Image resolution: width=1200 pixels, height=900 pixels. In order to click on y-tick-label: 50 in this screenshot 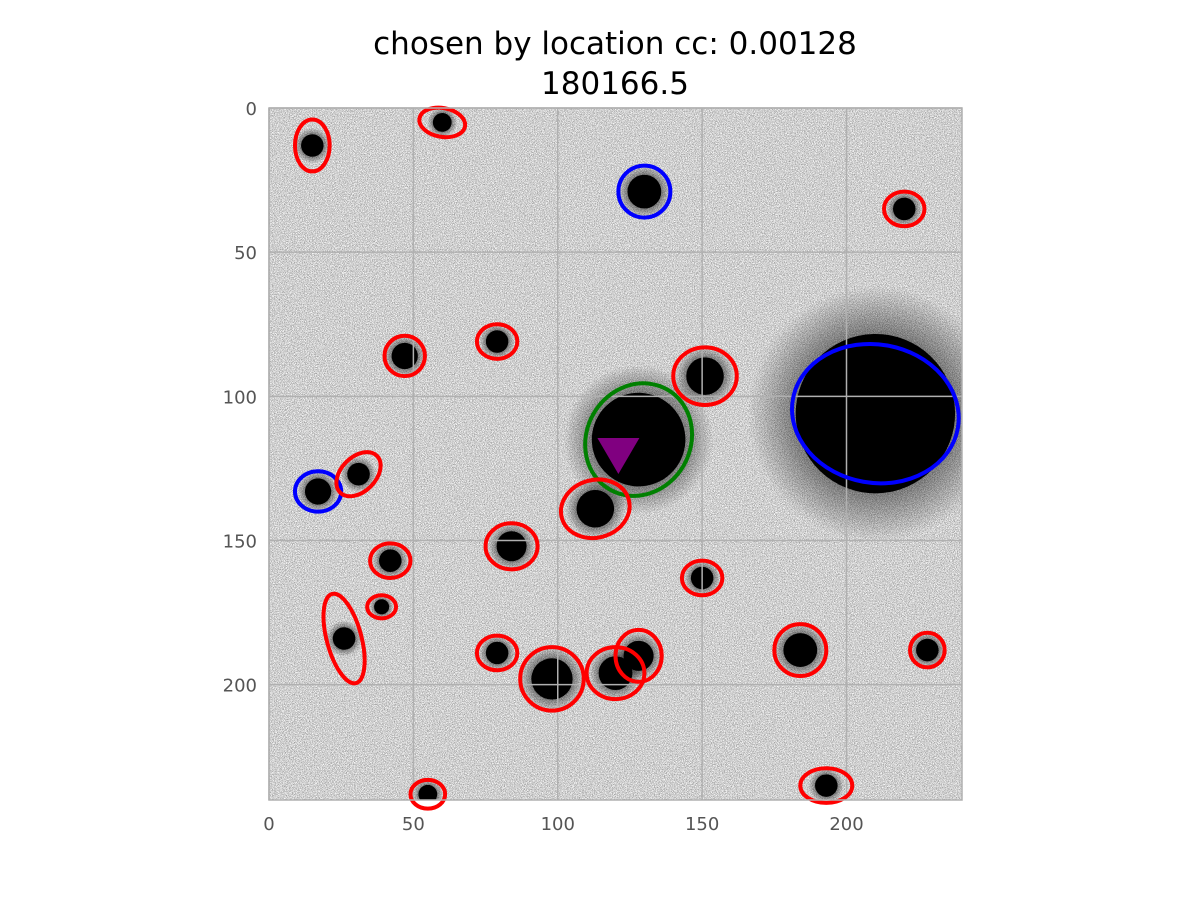, I will do `click(245, 253)`.